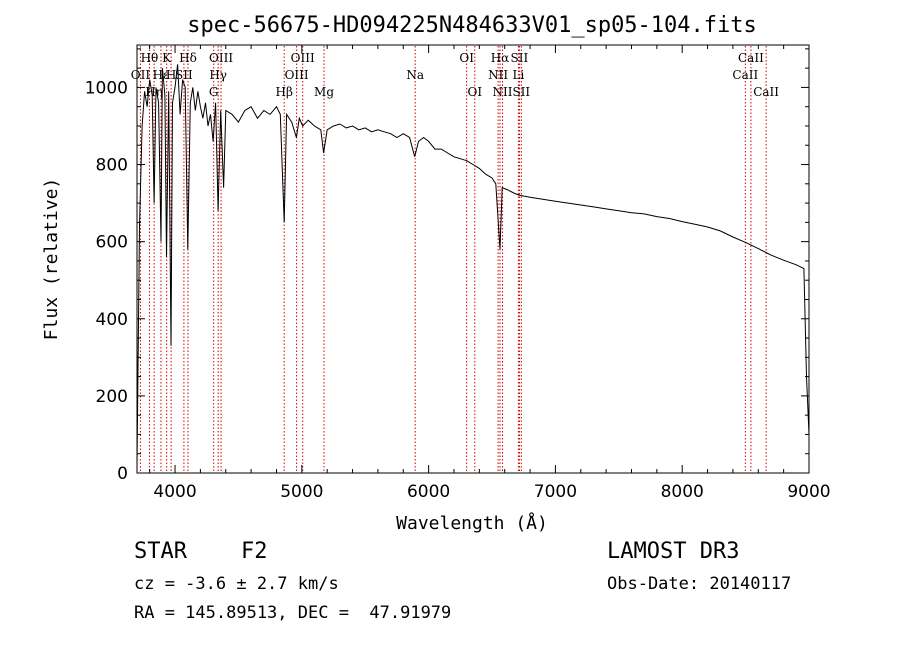  I want to click on spectral-line-label: Na, so click(415, 75).